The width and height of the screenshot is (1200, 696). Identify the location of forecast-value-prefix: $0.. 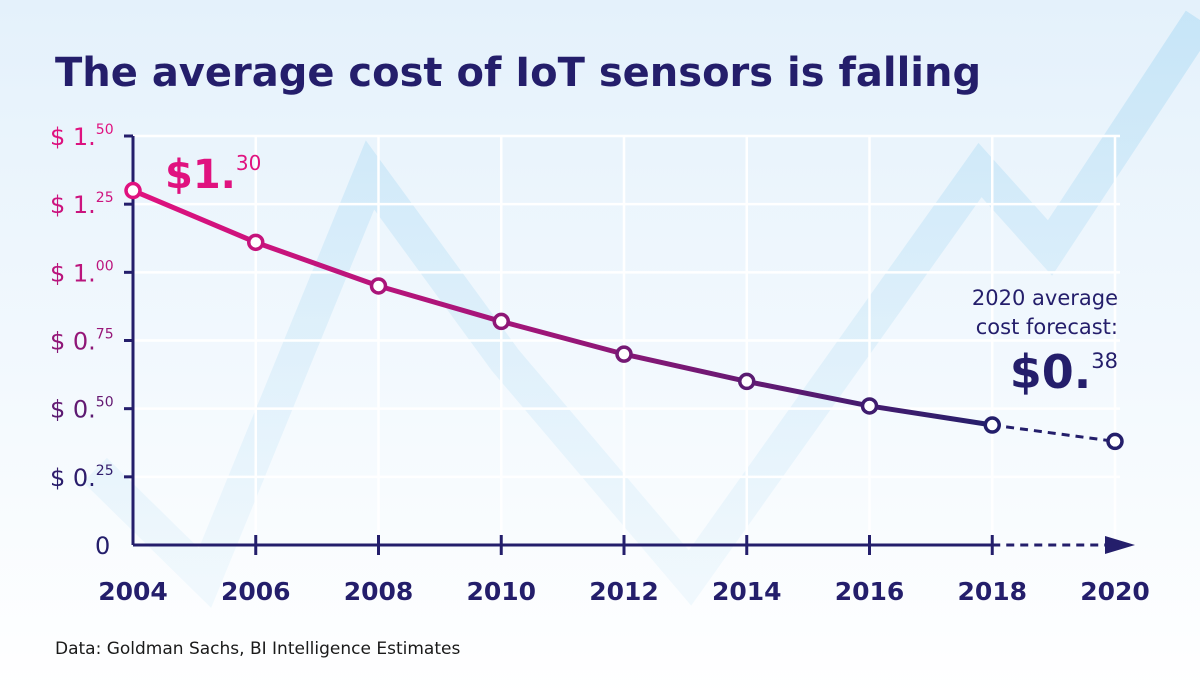
(1051, 372).